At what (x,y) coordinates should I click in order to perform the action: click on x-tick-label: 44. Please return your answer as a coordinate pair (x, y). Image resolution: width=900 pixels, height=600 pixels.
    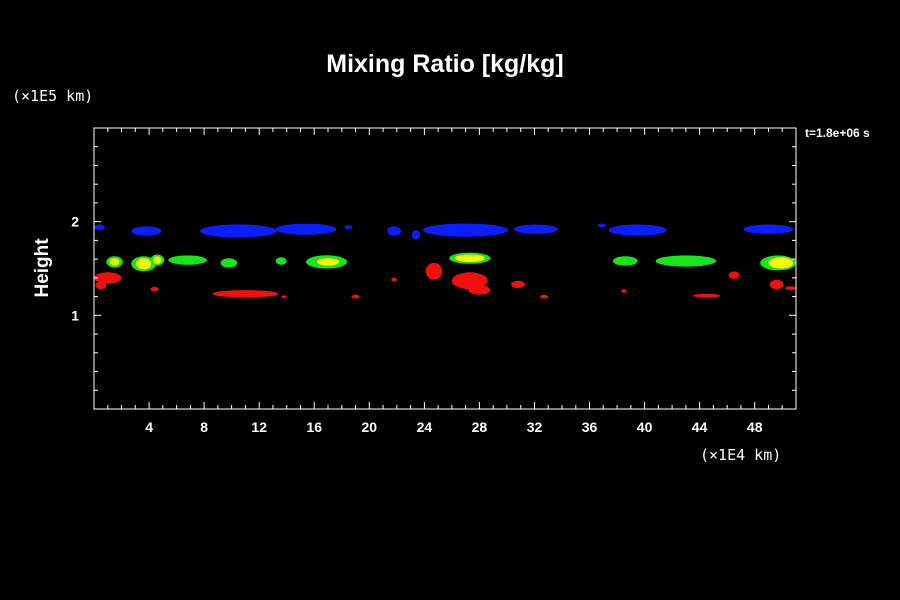
    Looking at the image, I should click on (700, 427).